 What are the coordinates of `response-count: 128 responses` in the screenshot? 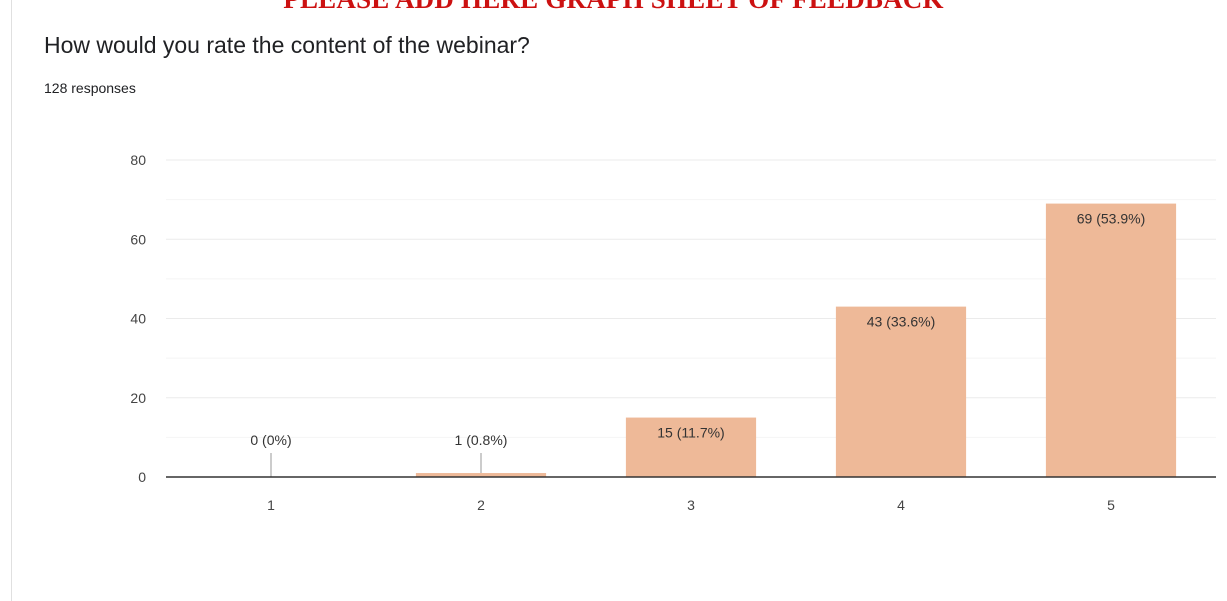 It's located at (90, 88).